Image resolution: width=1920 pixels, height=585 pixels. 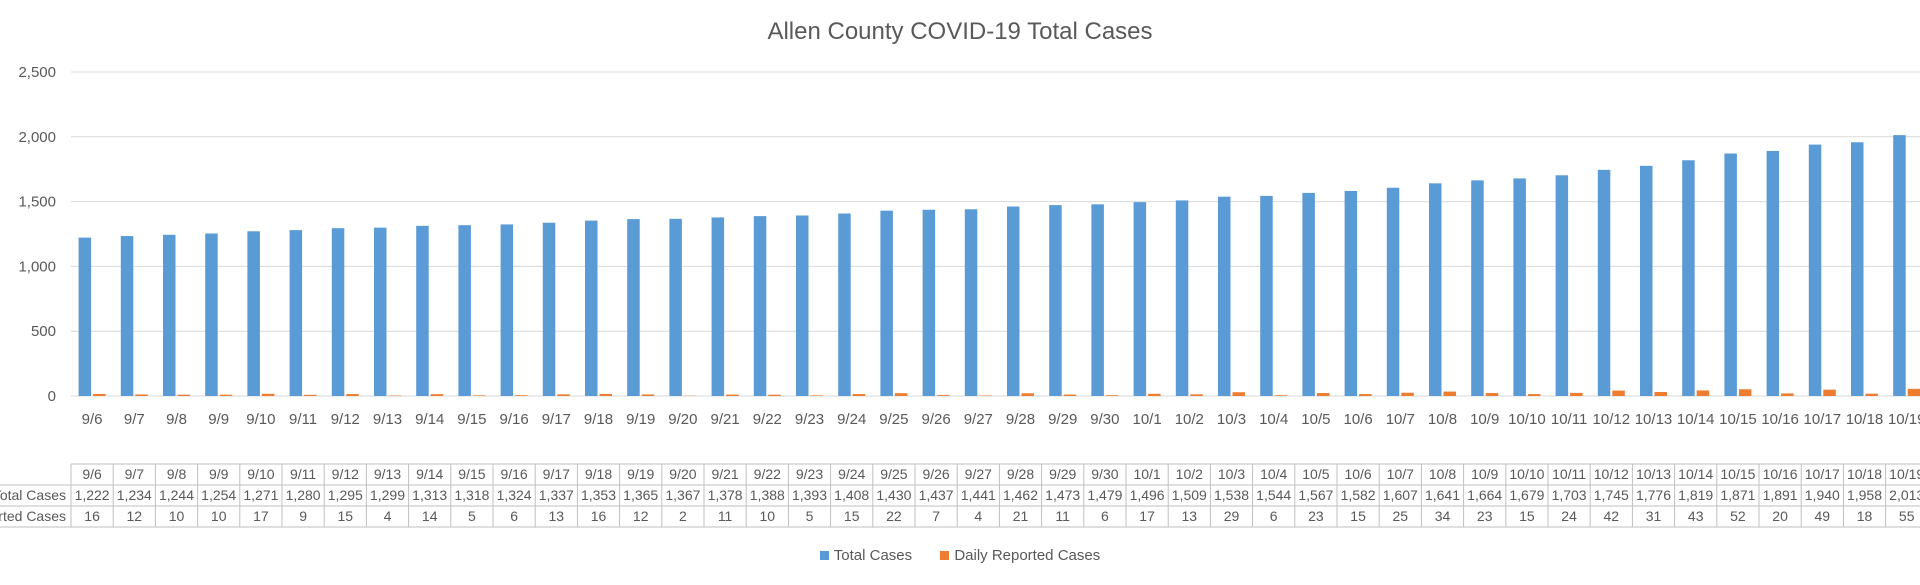 What do you see at coordinates (37, 202) in the screenshot?
I see `y-tick-label: 1,500` at bounding box center [37, 202].